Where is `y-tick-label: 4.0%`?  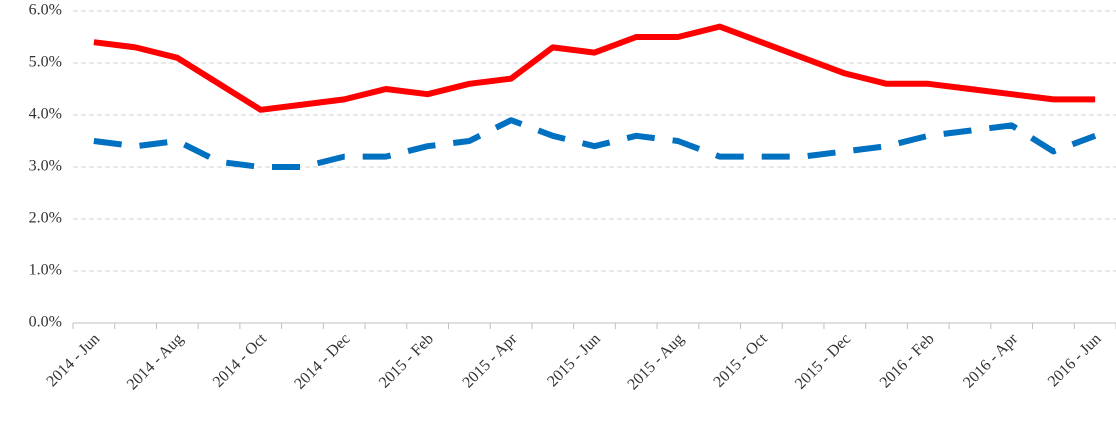 y-tick-label: 4.0% is located at coordinates (45, 114).